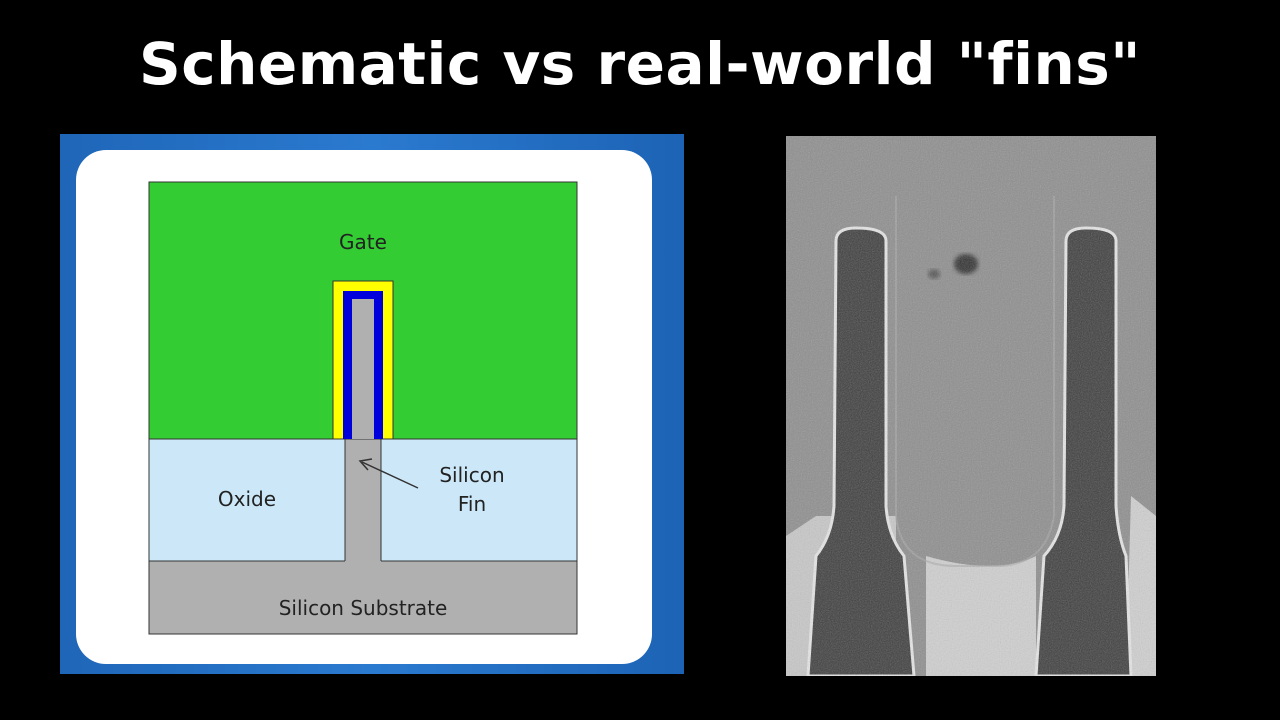  What do you see at coordinates (363, 501) in the screenshot?
I see `fin-stem` at bounding box center [363, 501].